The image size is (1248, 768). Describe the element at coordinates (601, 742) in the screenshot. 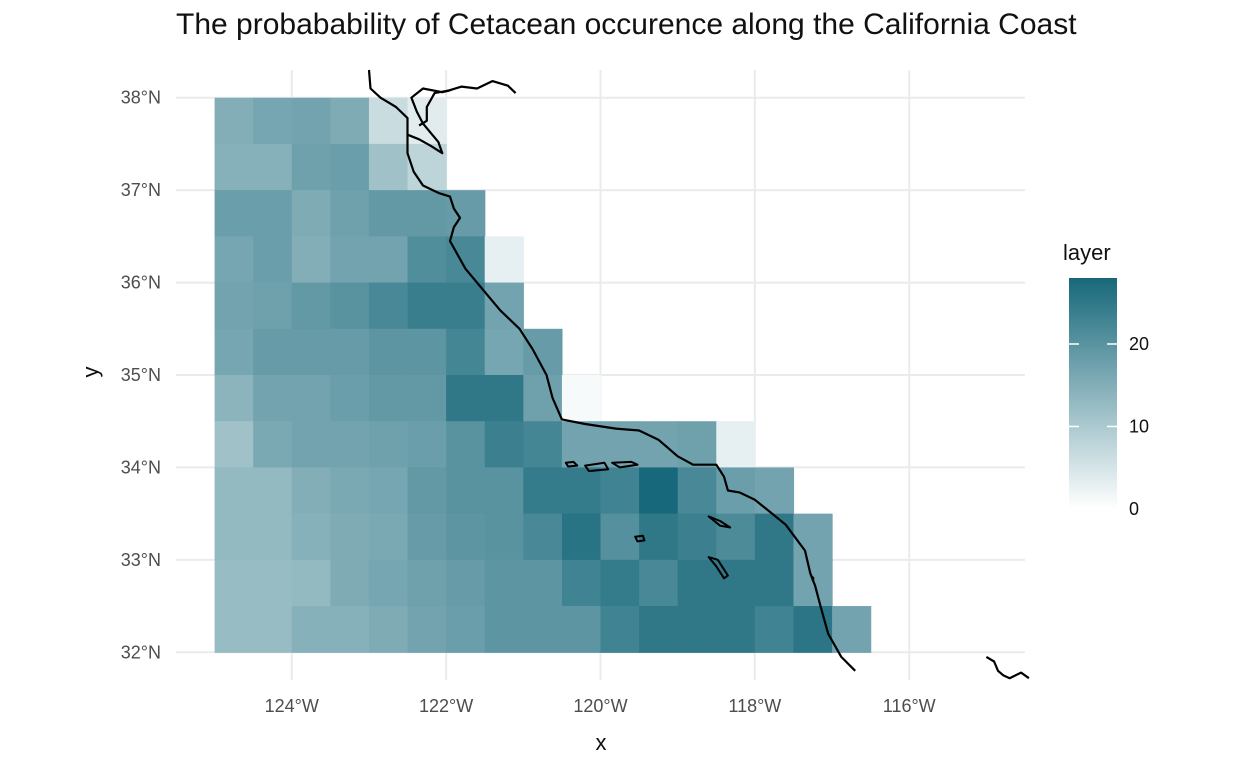

I see `x-axis-title: x` at that location.